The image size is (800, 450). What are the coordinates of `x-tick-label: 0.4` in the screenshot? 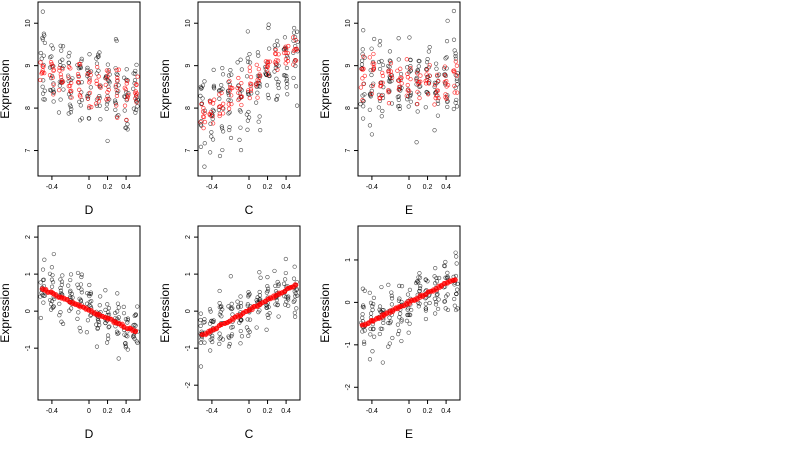 It's located at (446, 187).